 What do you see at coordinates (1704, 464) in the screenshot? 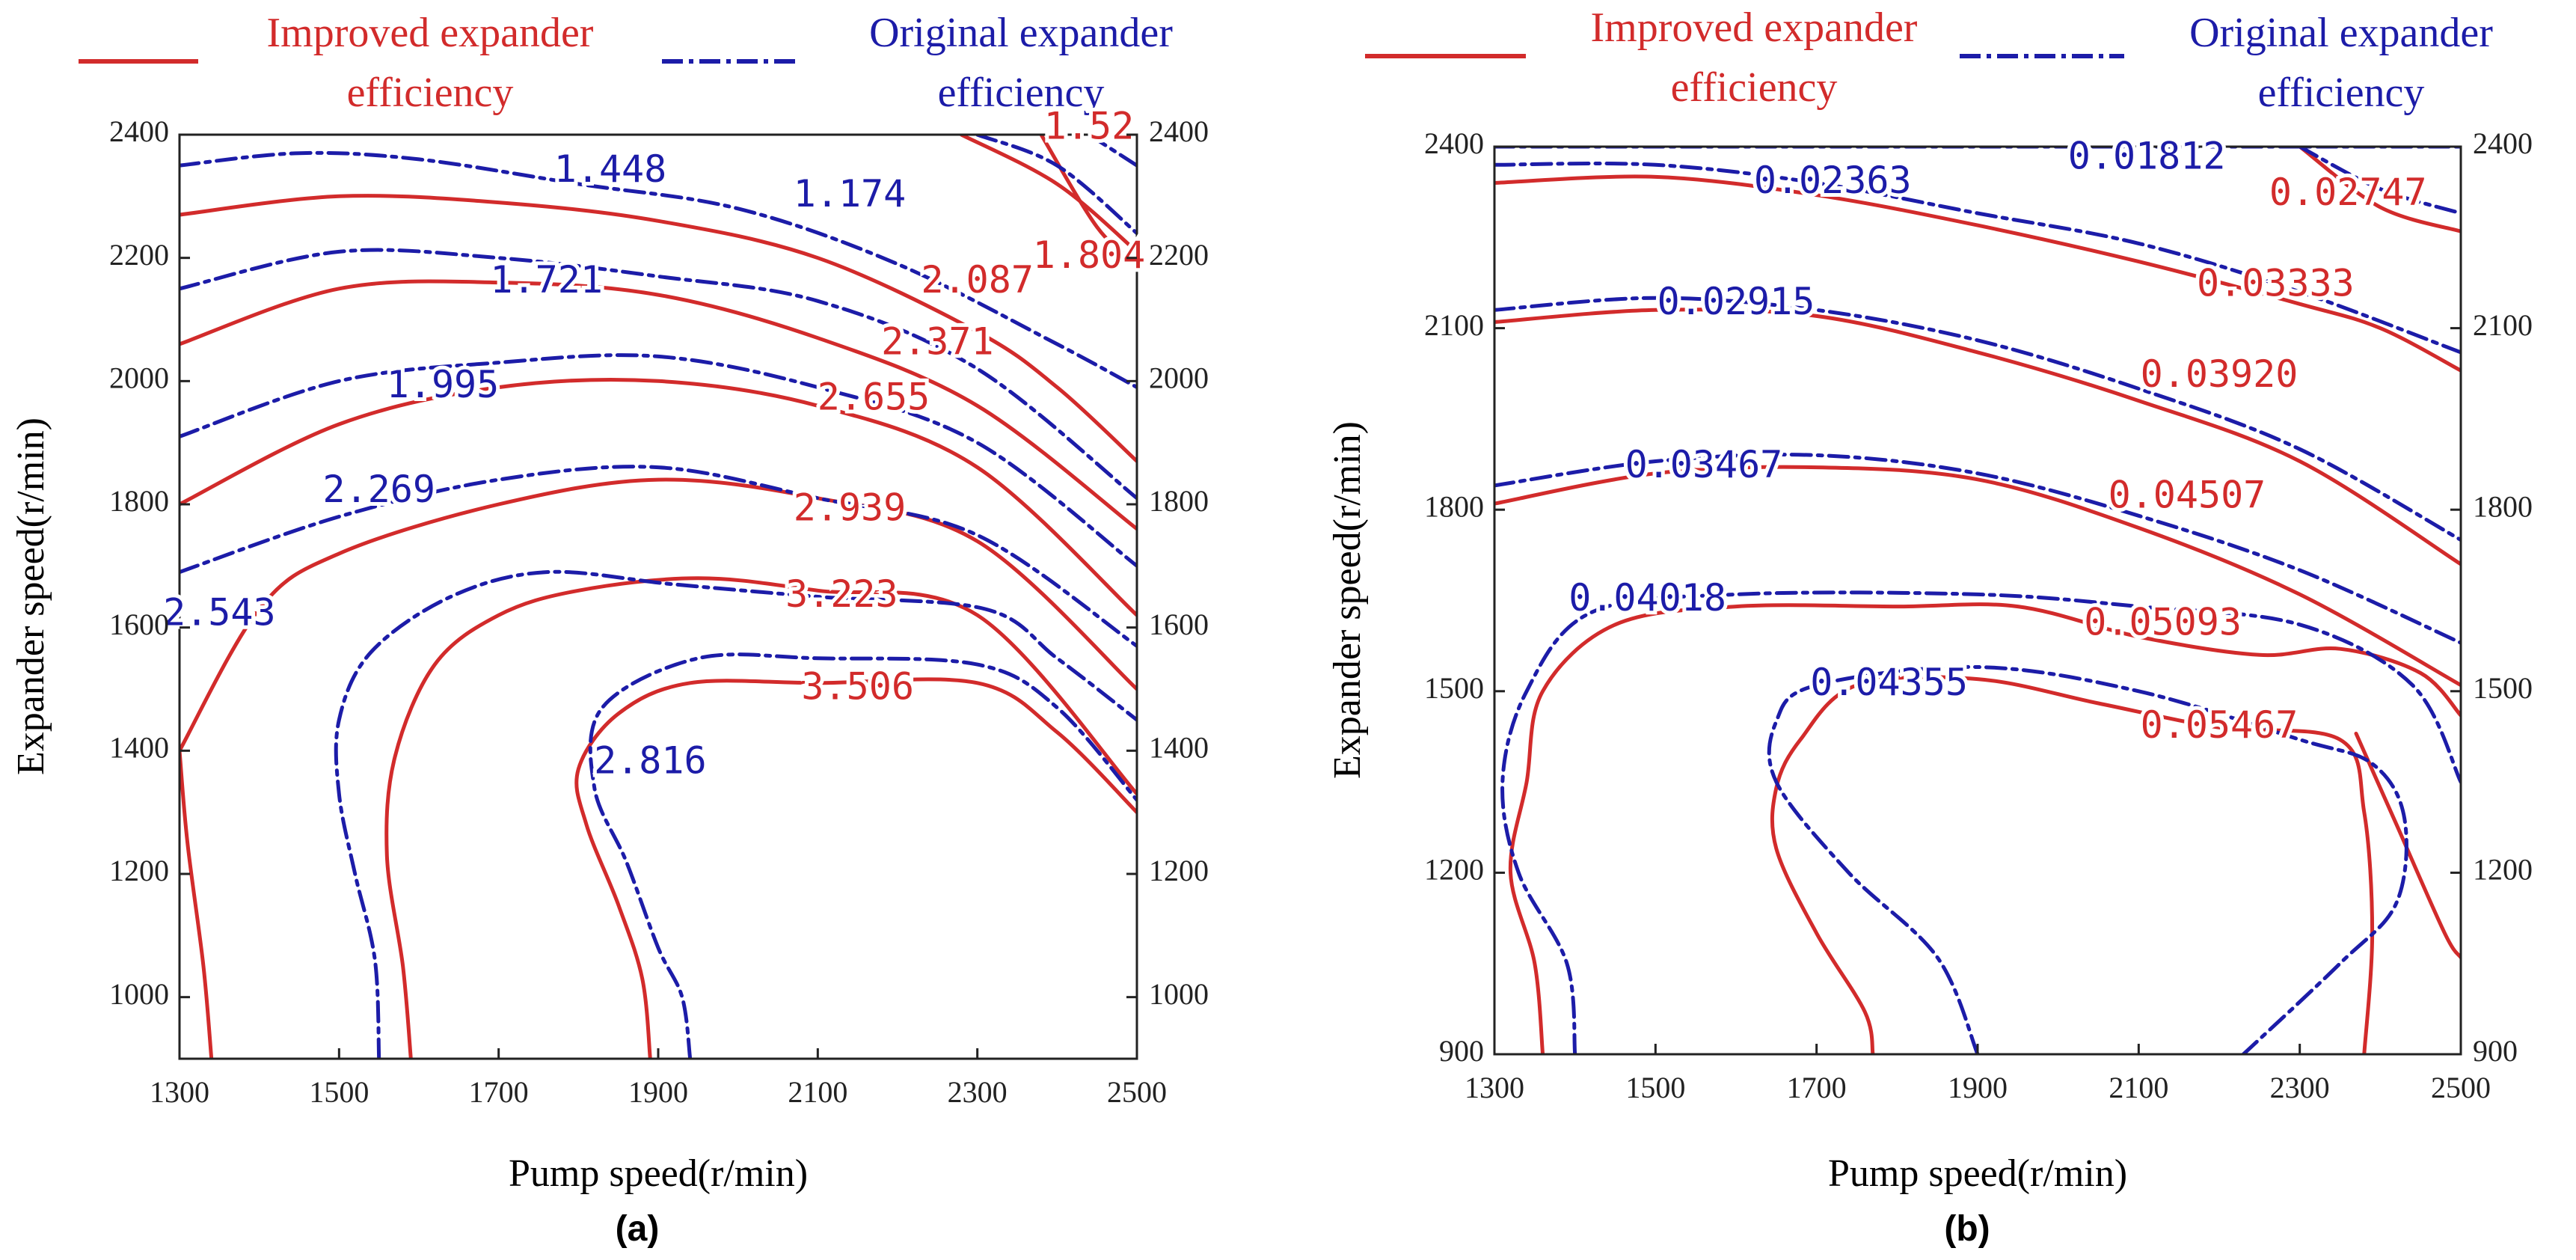
I see `contour-label-b-7: 0.03467` at bounding box center [1704, 464].